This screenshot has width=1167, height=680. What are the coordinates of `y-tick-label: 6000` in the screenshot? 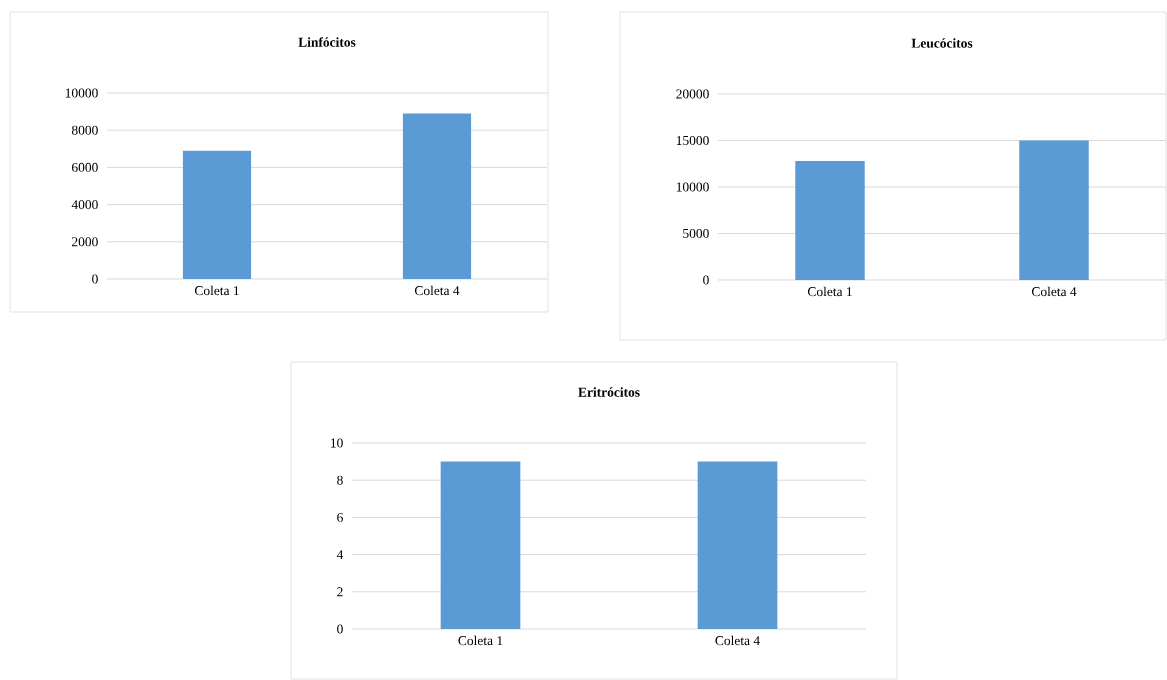 It's located at (85, 167).